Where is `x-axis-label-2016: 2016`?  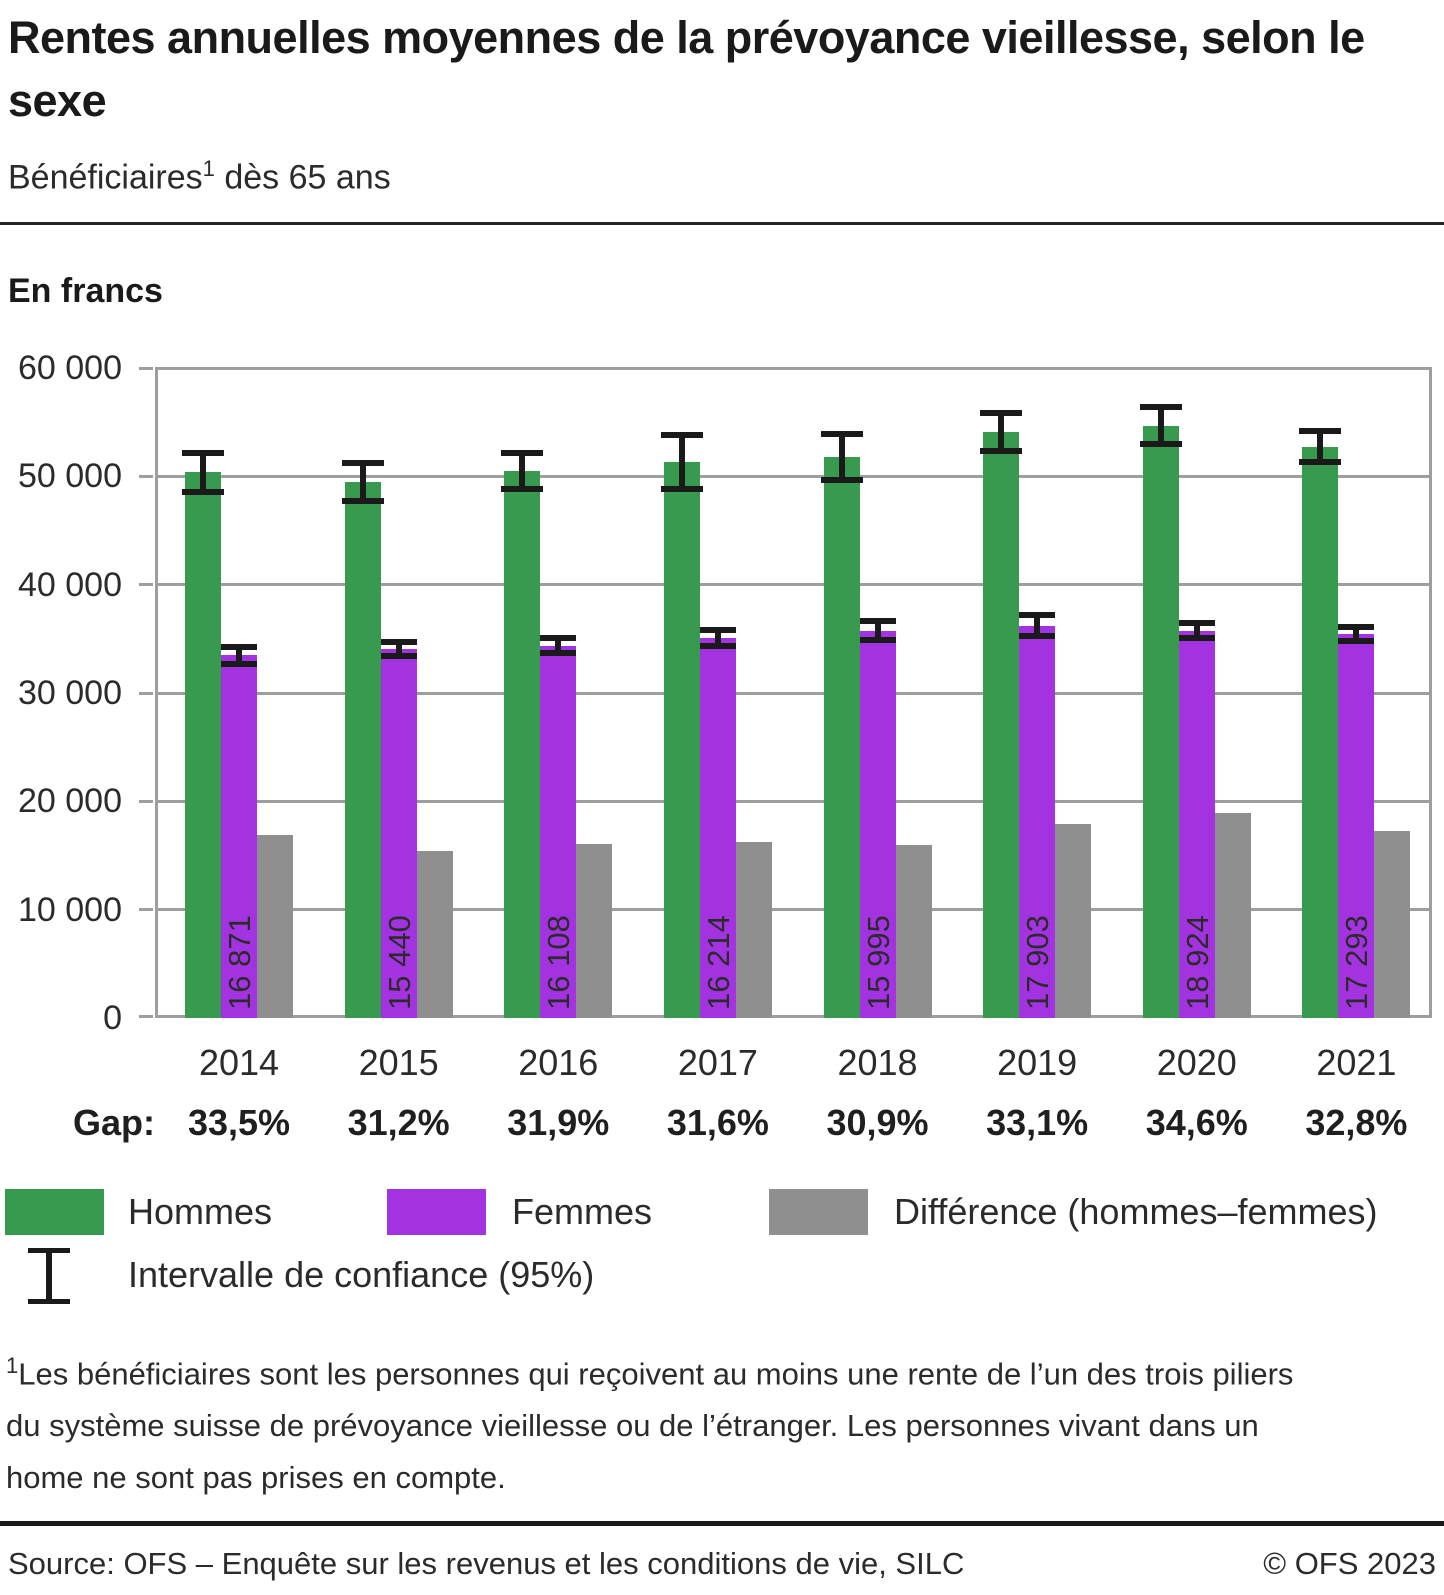 x-axis-label-2016: 2016 is located at coordinates (558, 1062).